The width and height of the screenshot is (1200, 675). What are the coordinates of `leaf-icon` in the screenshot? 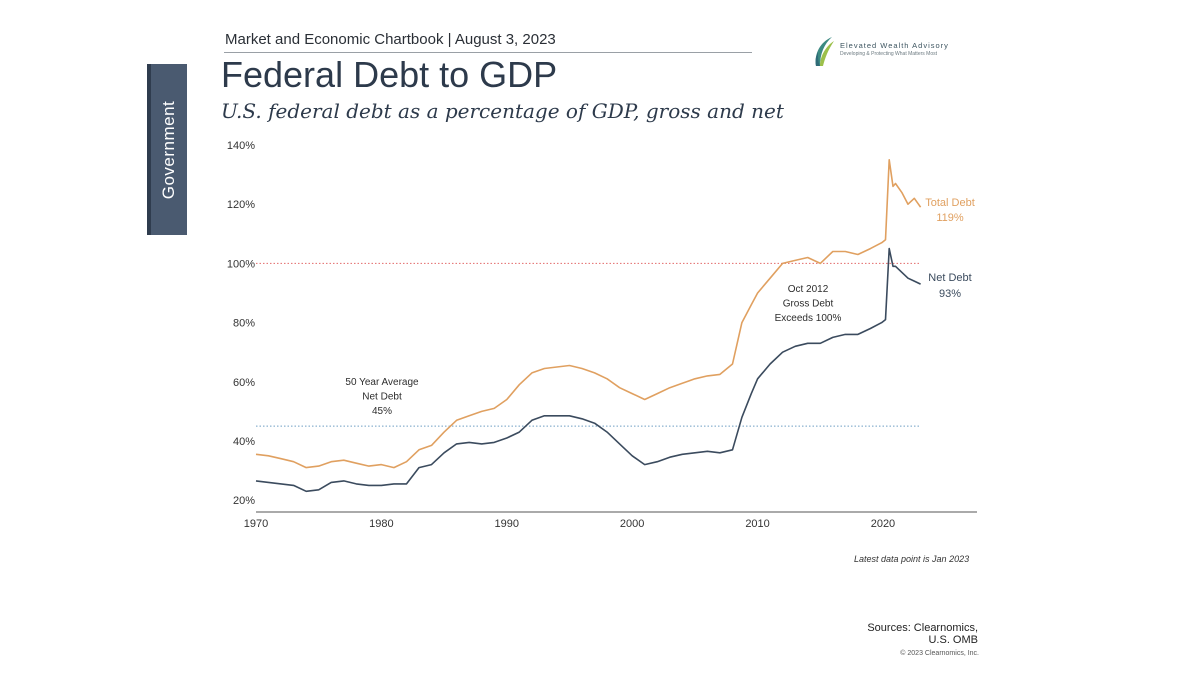 It's located at (824, 51).